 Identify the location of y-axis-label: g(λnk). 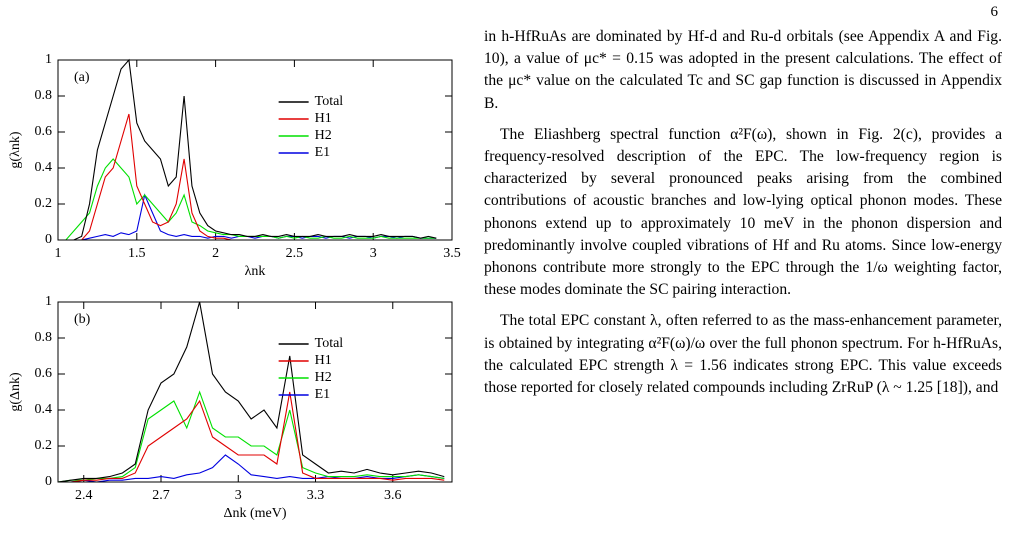
(15, 149).